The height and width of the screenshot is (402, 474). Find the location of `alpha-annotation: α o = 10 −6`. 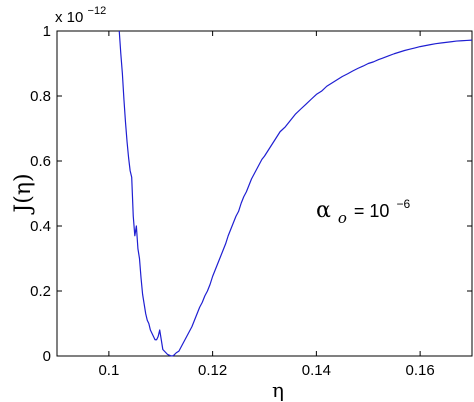

alpha-annotation: α o = 10 −6 is located at coordinates (363, 213).